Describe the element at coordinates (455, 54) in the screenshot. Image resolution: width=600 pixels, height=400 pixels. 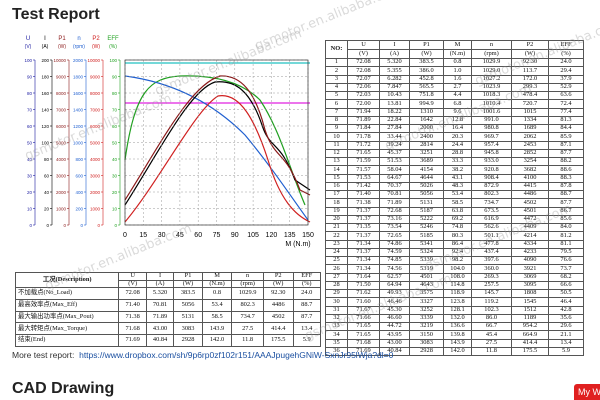
I see `unit-row: (V) (A) (W) (N.m) (rpm) (W) (%)` at that location.